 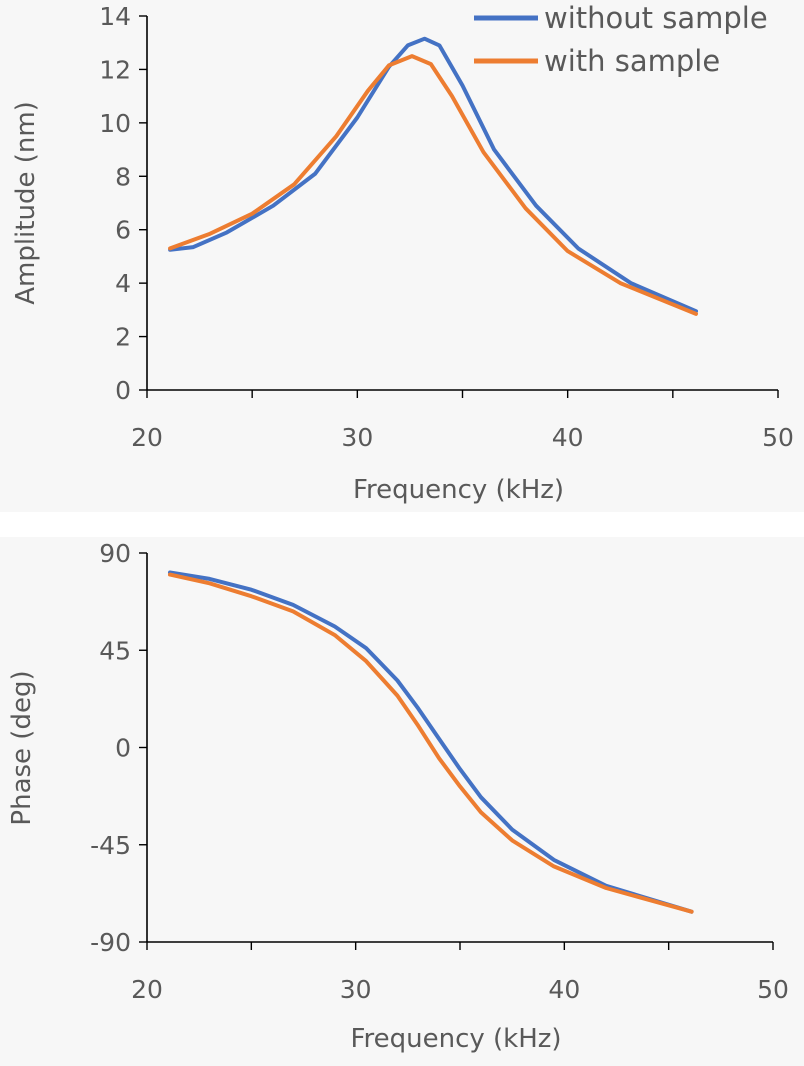 I want to click on amp-y-tick-label: 2, so click(x=123, y=337).